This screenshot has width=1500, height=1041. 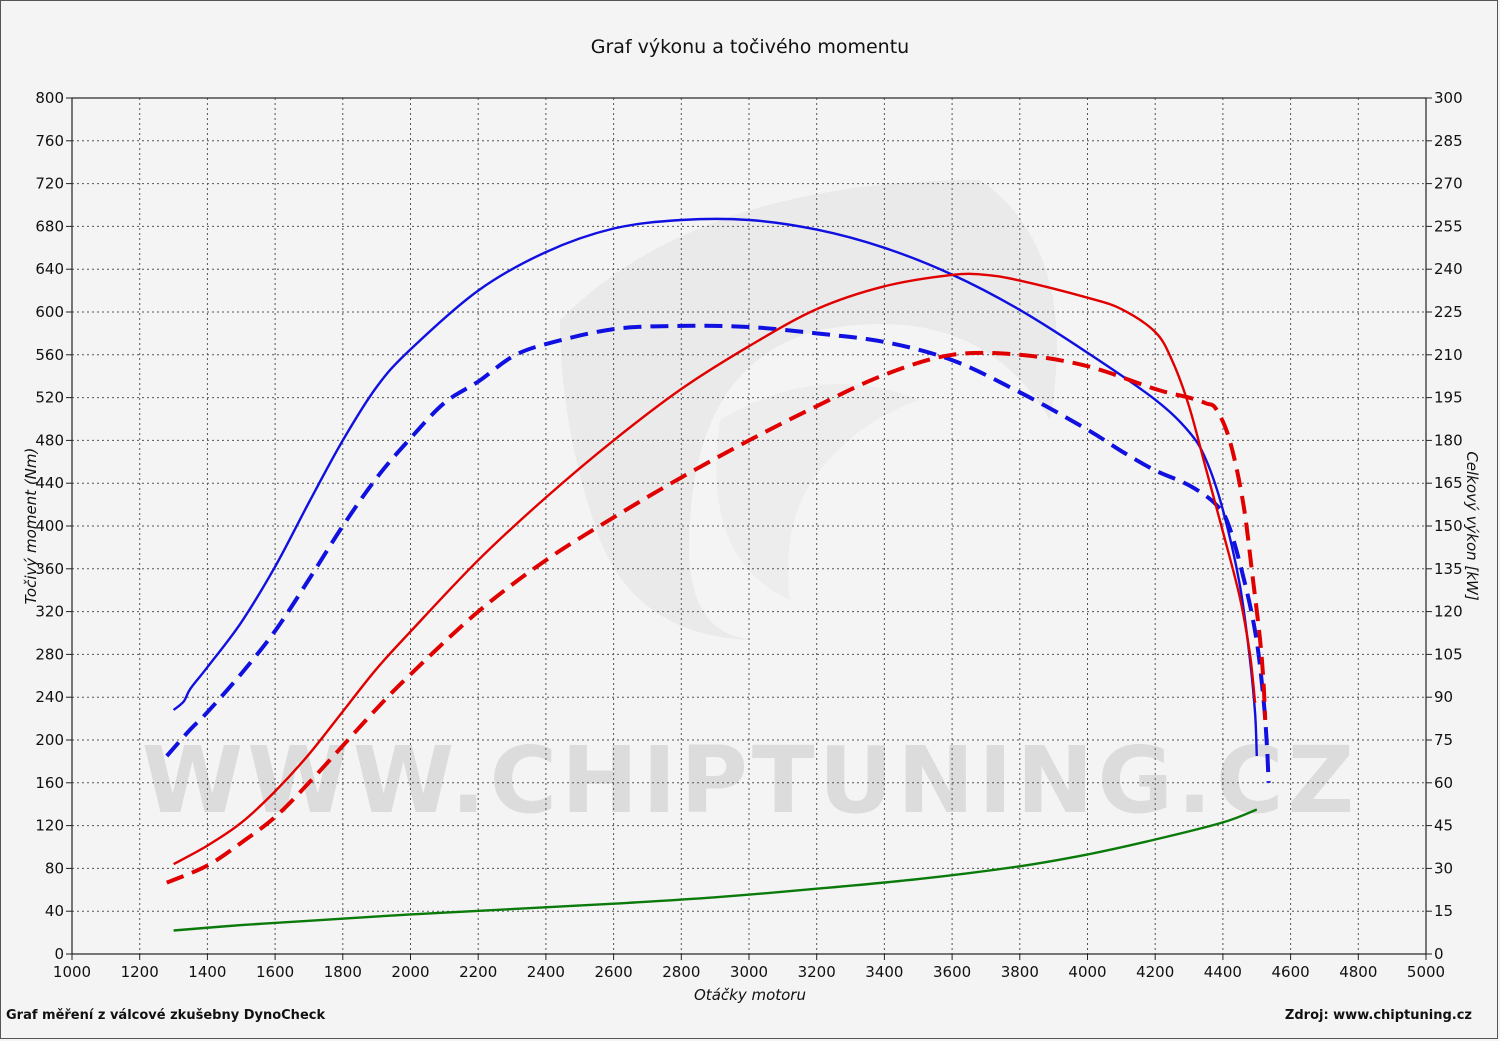 What do you see at coordinates (478, 972) in the screenshot?
I see `x-tick-label: 2200` at bounding box center [478, 972].